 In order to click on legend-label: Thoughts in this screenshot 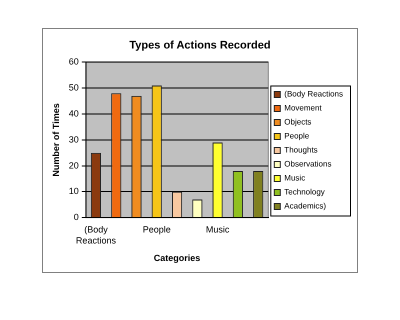, I will do `click(301, 150)`.